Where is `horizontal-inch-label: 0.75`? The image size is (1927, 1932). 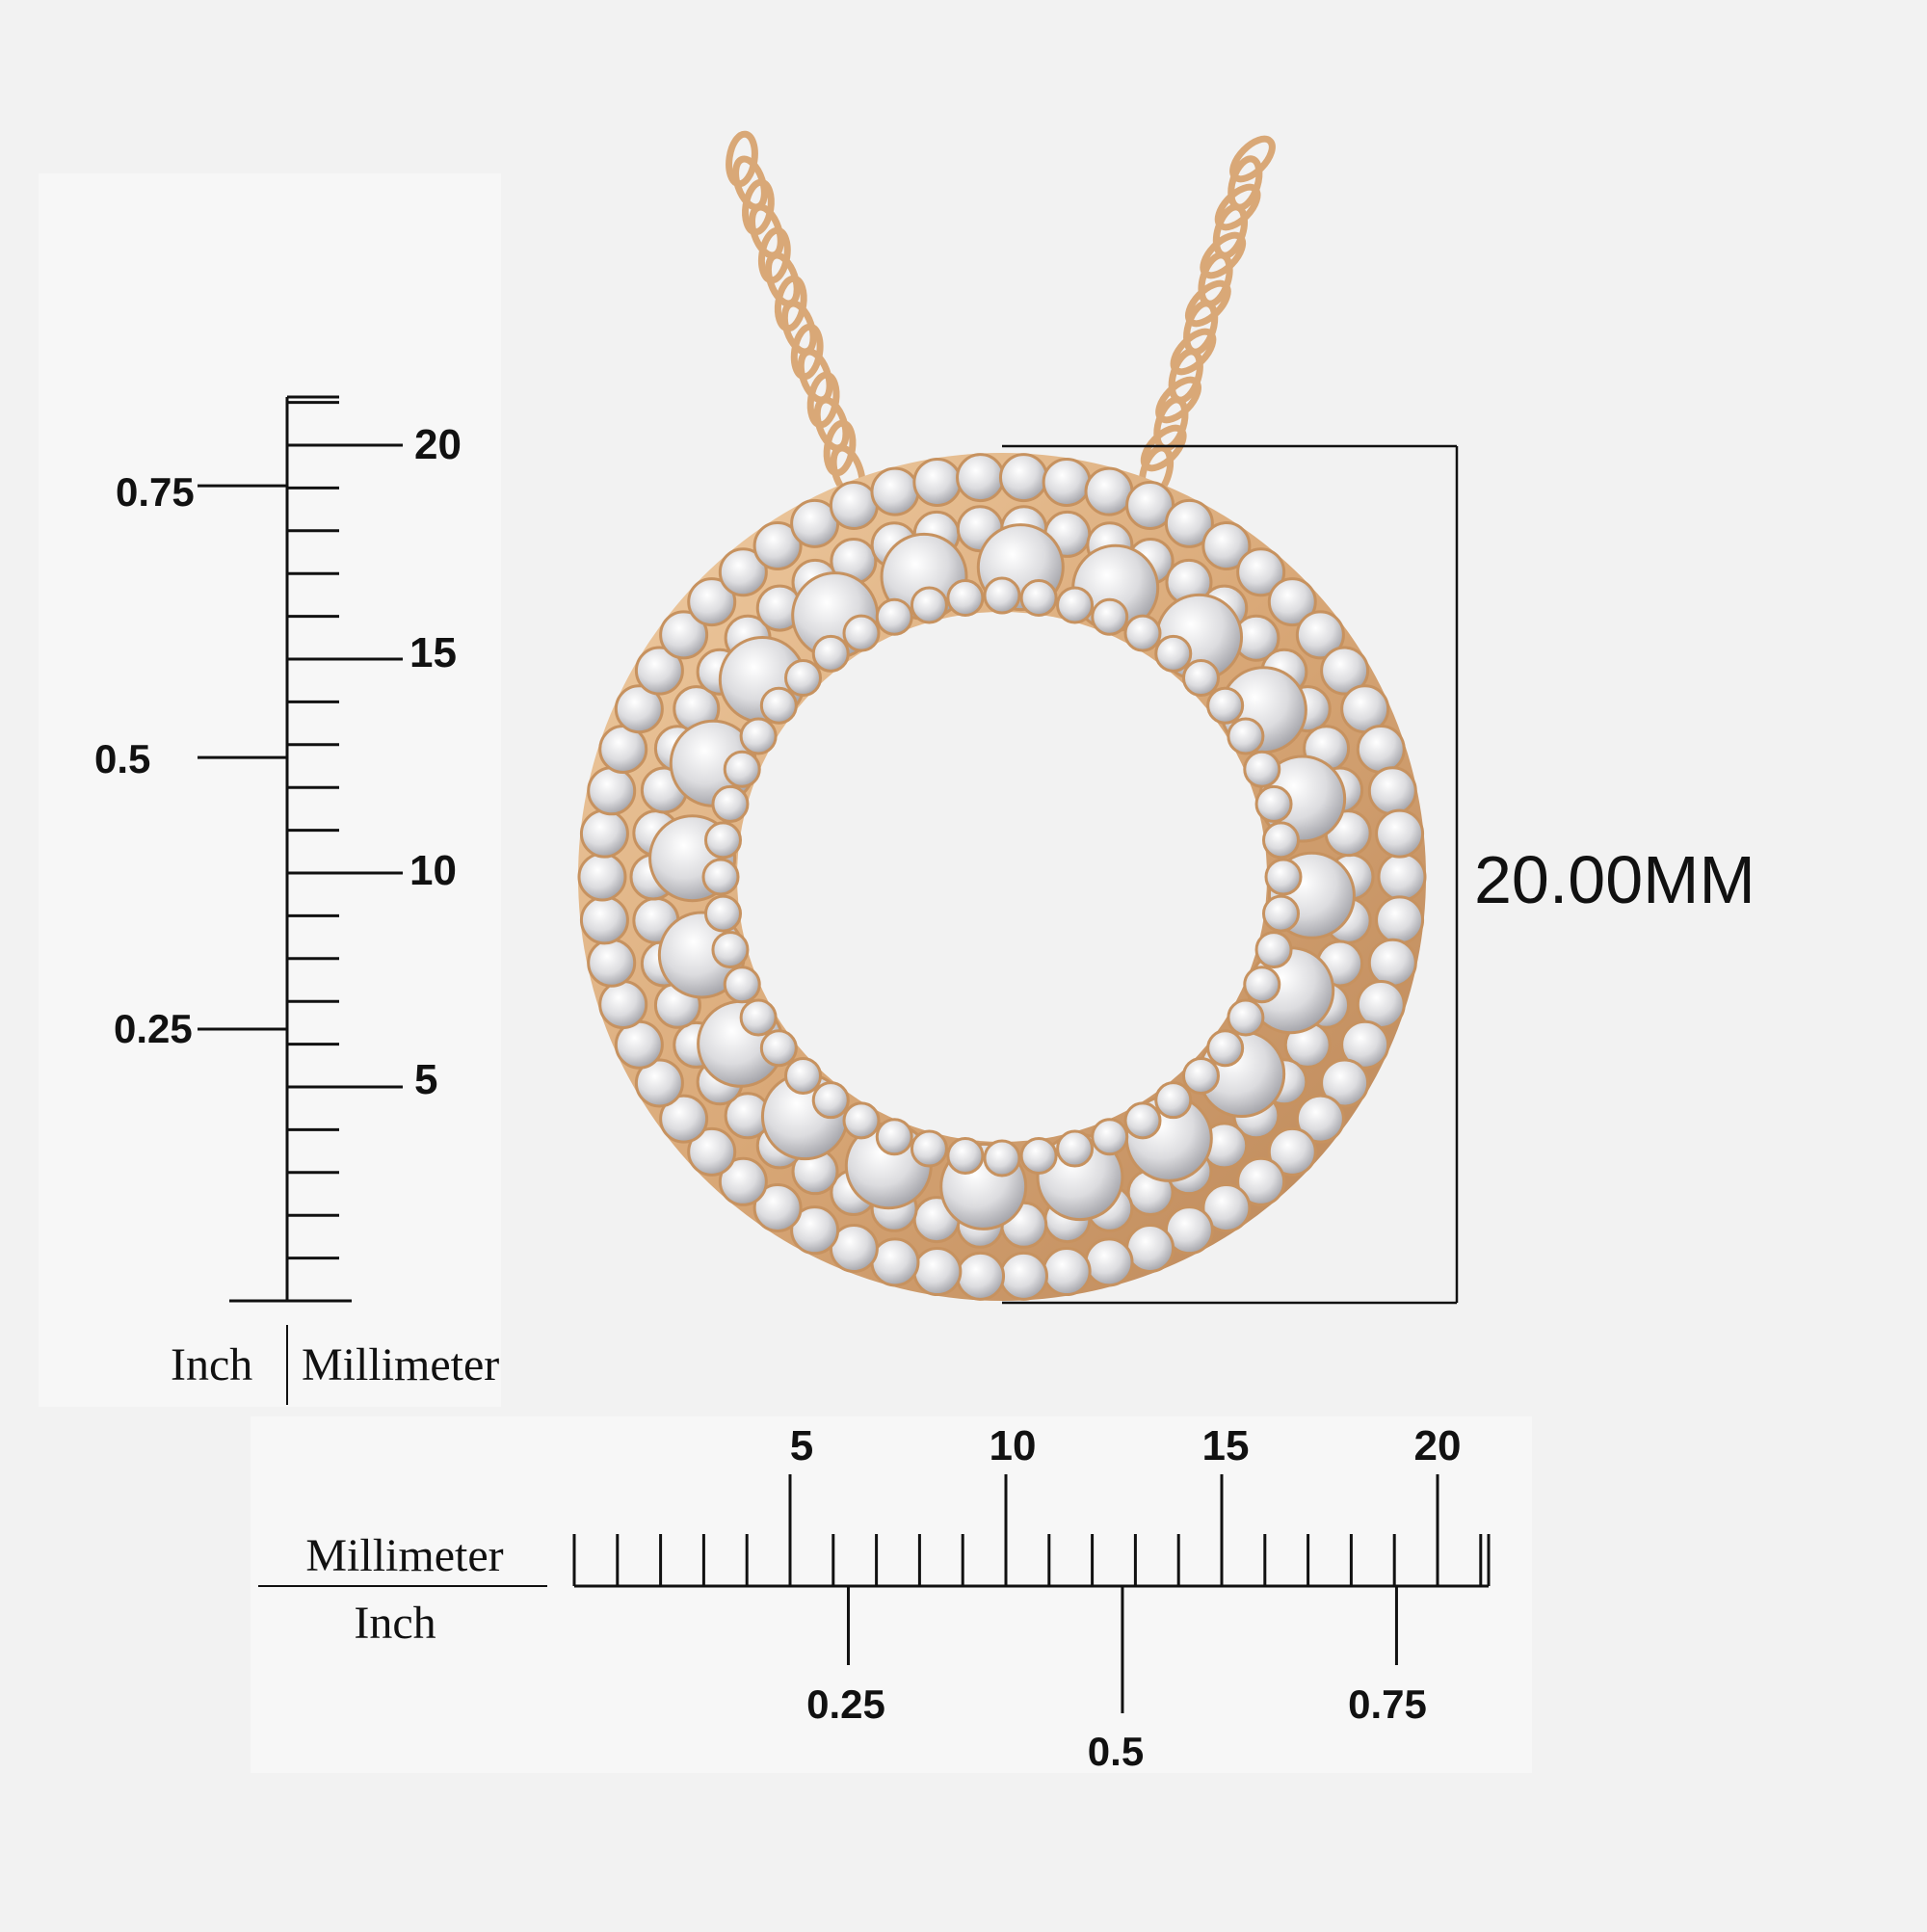 horizontal-inch-label: 0.75 is located at coordinates (1387, 1704).